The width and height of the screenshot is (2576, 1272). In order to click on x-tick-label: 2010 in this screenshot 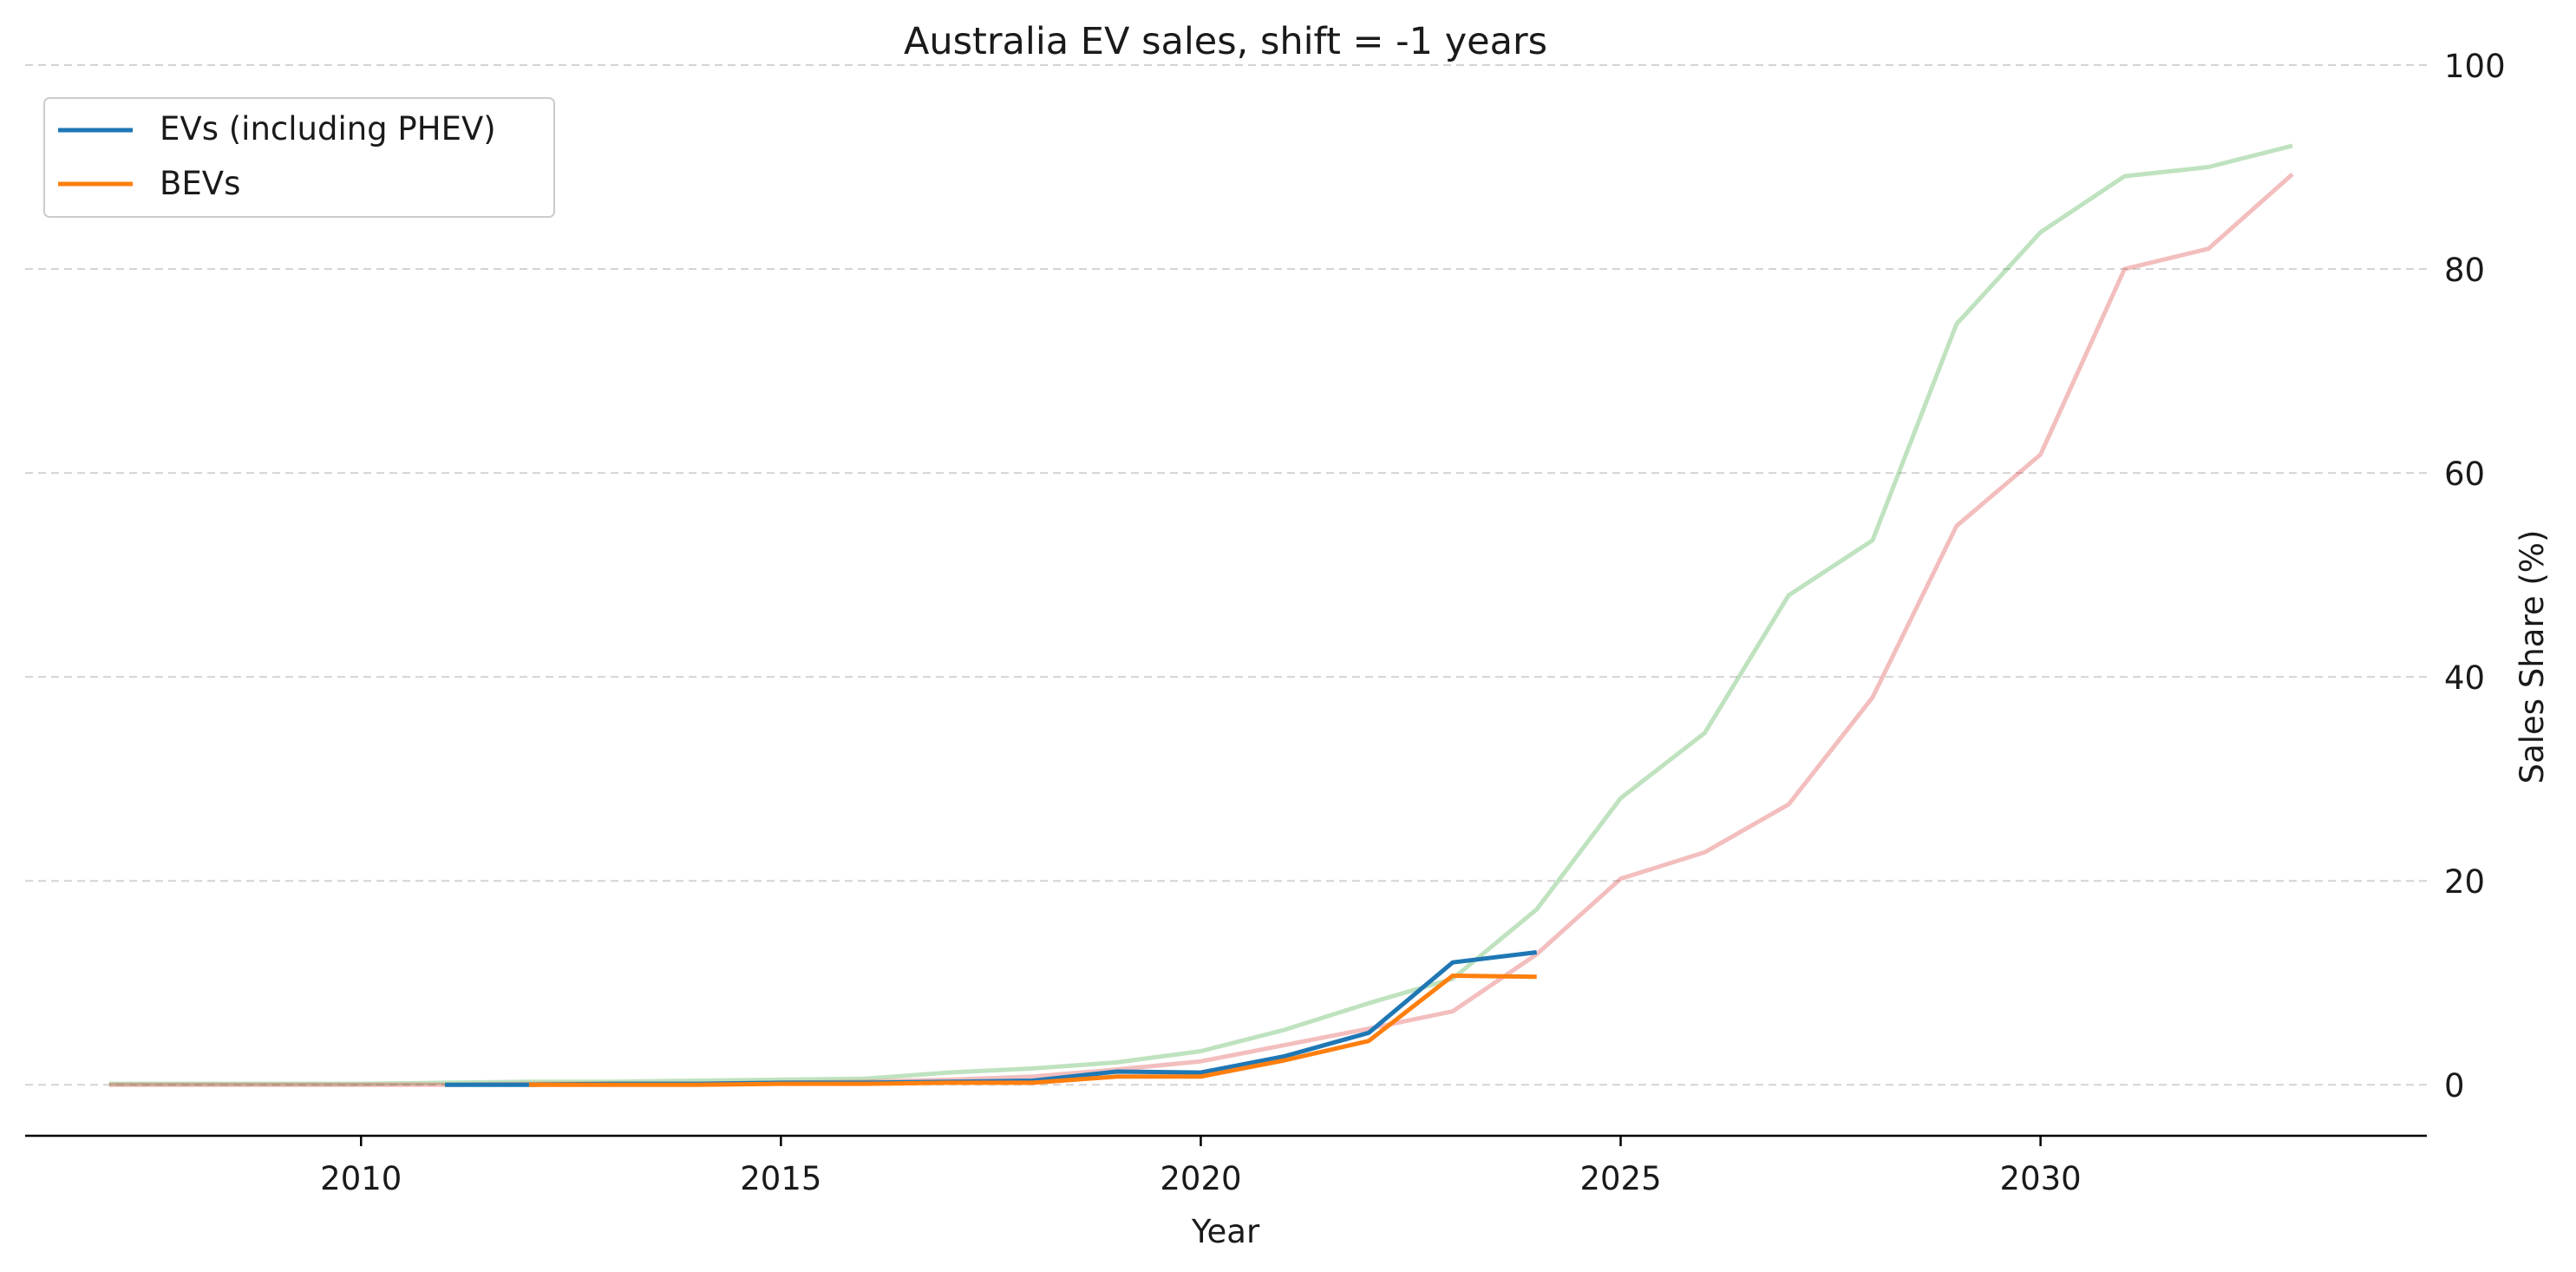, I will do `click(361, 1178)`.